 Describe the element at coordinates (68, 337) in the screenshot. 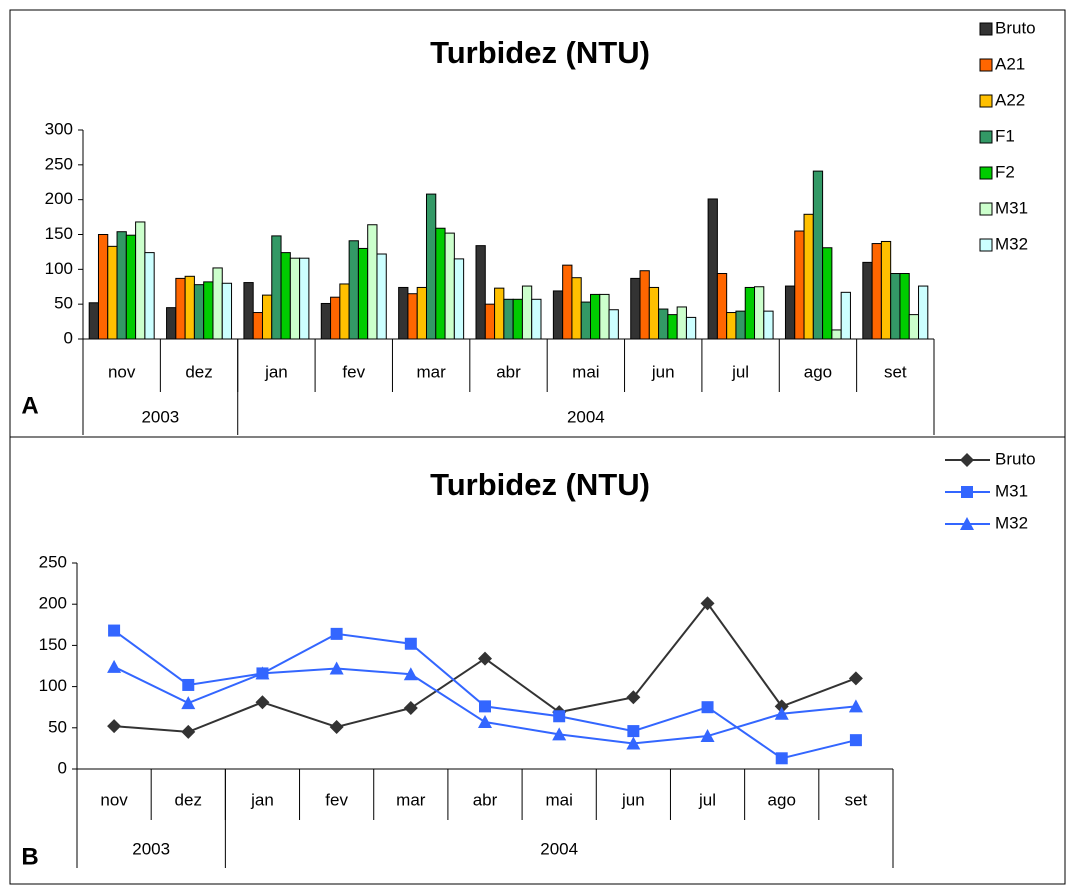

I see `y-tick-label: 0` at that location.